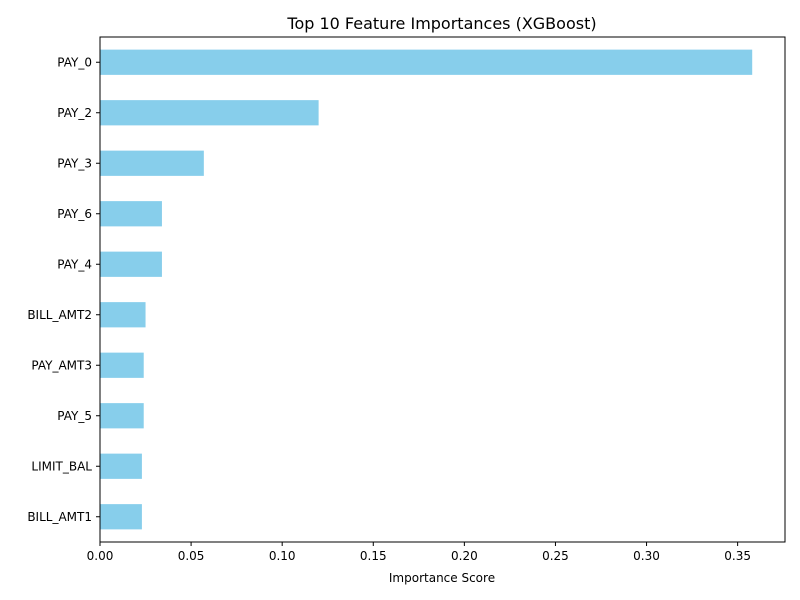 This screenshot has width=800, height=600. What do you see at coordinates (441, 23) in the screenshot?
I see `chart-title: Top 10 Feature Importances (XGBoost)` at bounding box center [441, 23].